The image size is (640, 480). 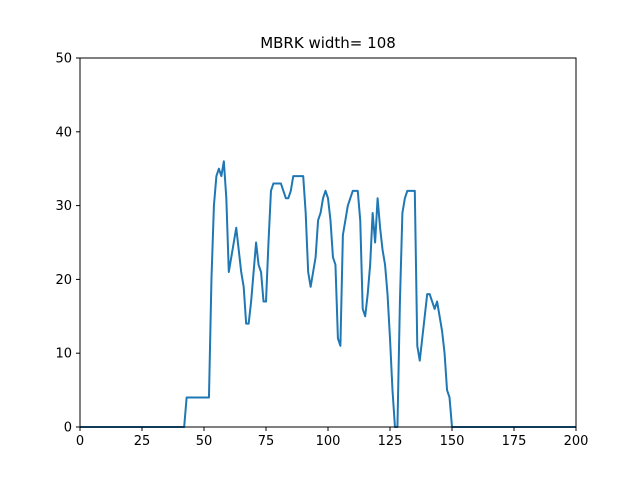 What do you see at coordinates (80, 441) in the screenshot?
I see `x-tick-label: 0` at bounding box center [80, 441].